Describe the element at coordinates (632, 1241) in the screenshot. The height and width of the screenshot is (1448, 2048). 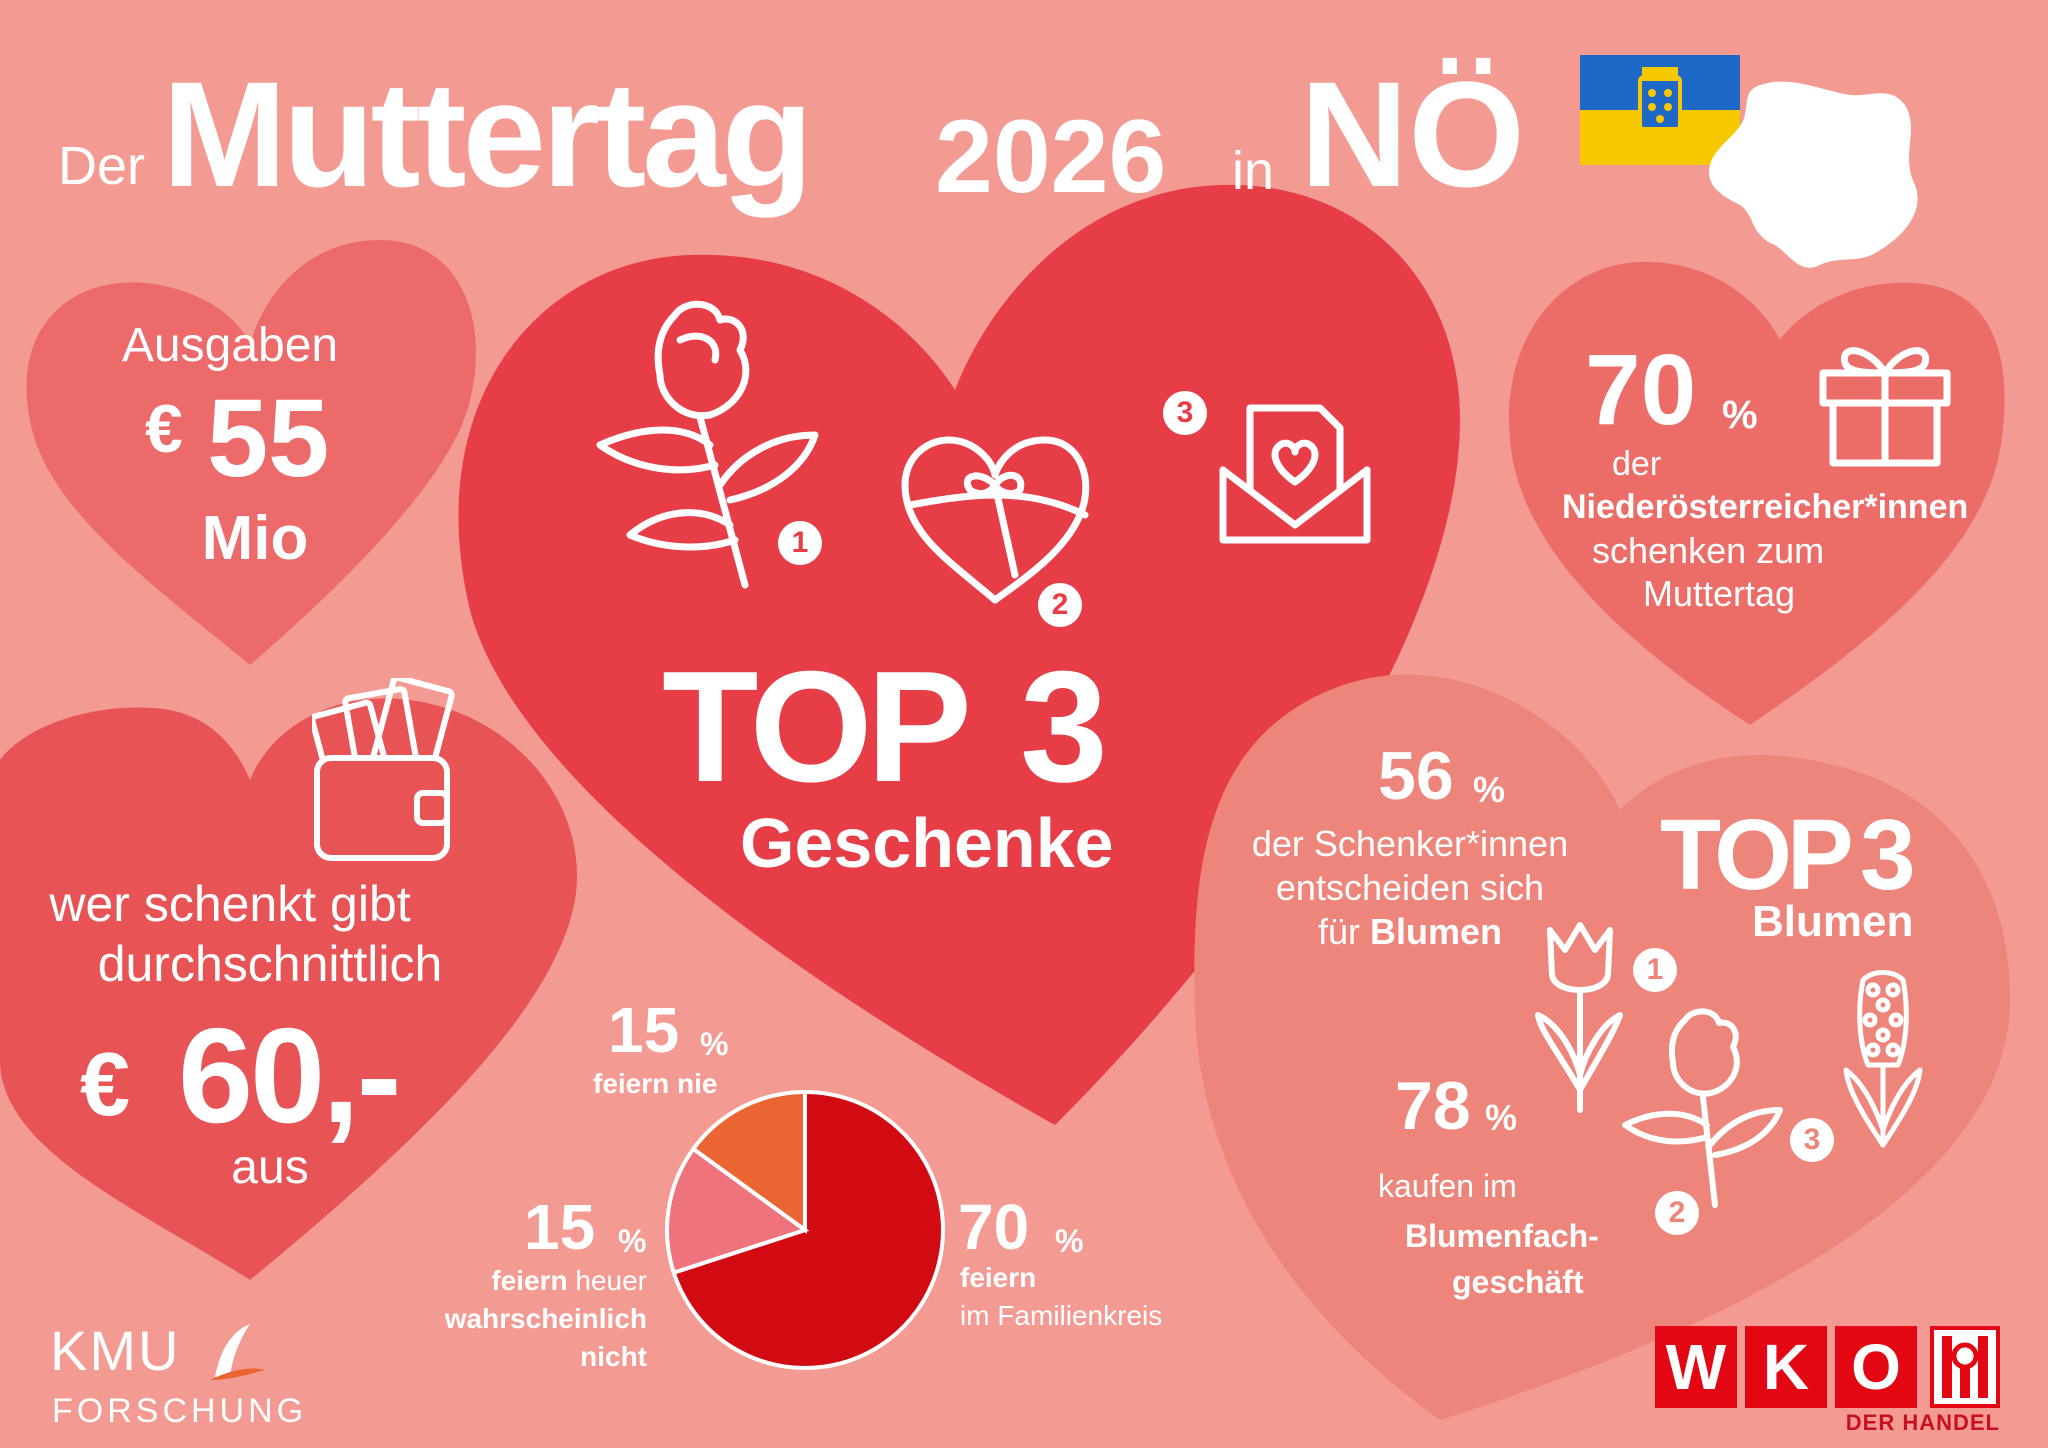
I see `probably-not-unit: %` at that location.